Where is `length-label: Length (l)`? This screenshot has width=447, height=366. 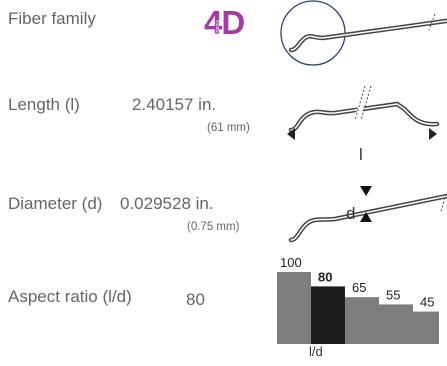 length-label: Length (l) is located at coordinates (44, 104).